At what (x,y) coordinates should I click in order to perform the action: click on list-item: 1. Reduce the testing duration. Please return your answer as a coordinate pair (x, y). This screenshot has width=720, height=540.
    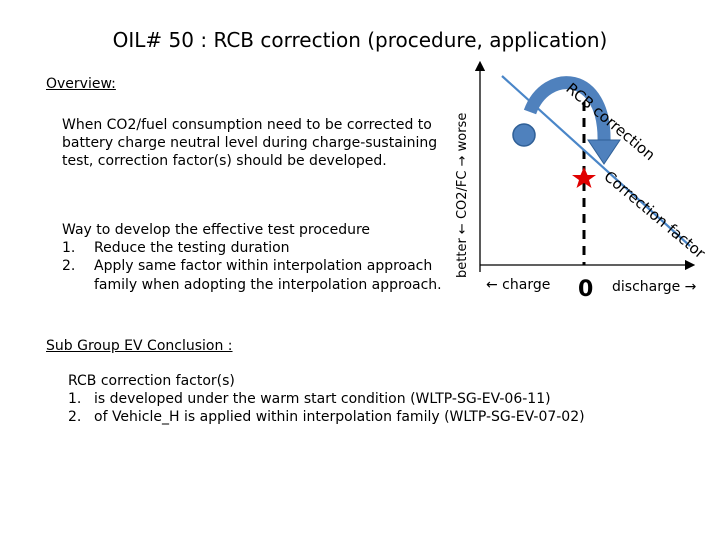
    Looking at the image, I should click on (257, 248).